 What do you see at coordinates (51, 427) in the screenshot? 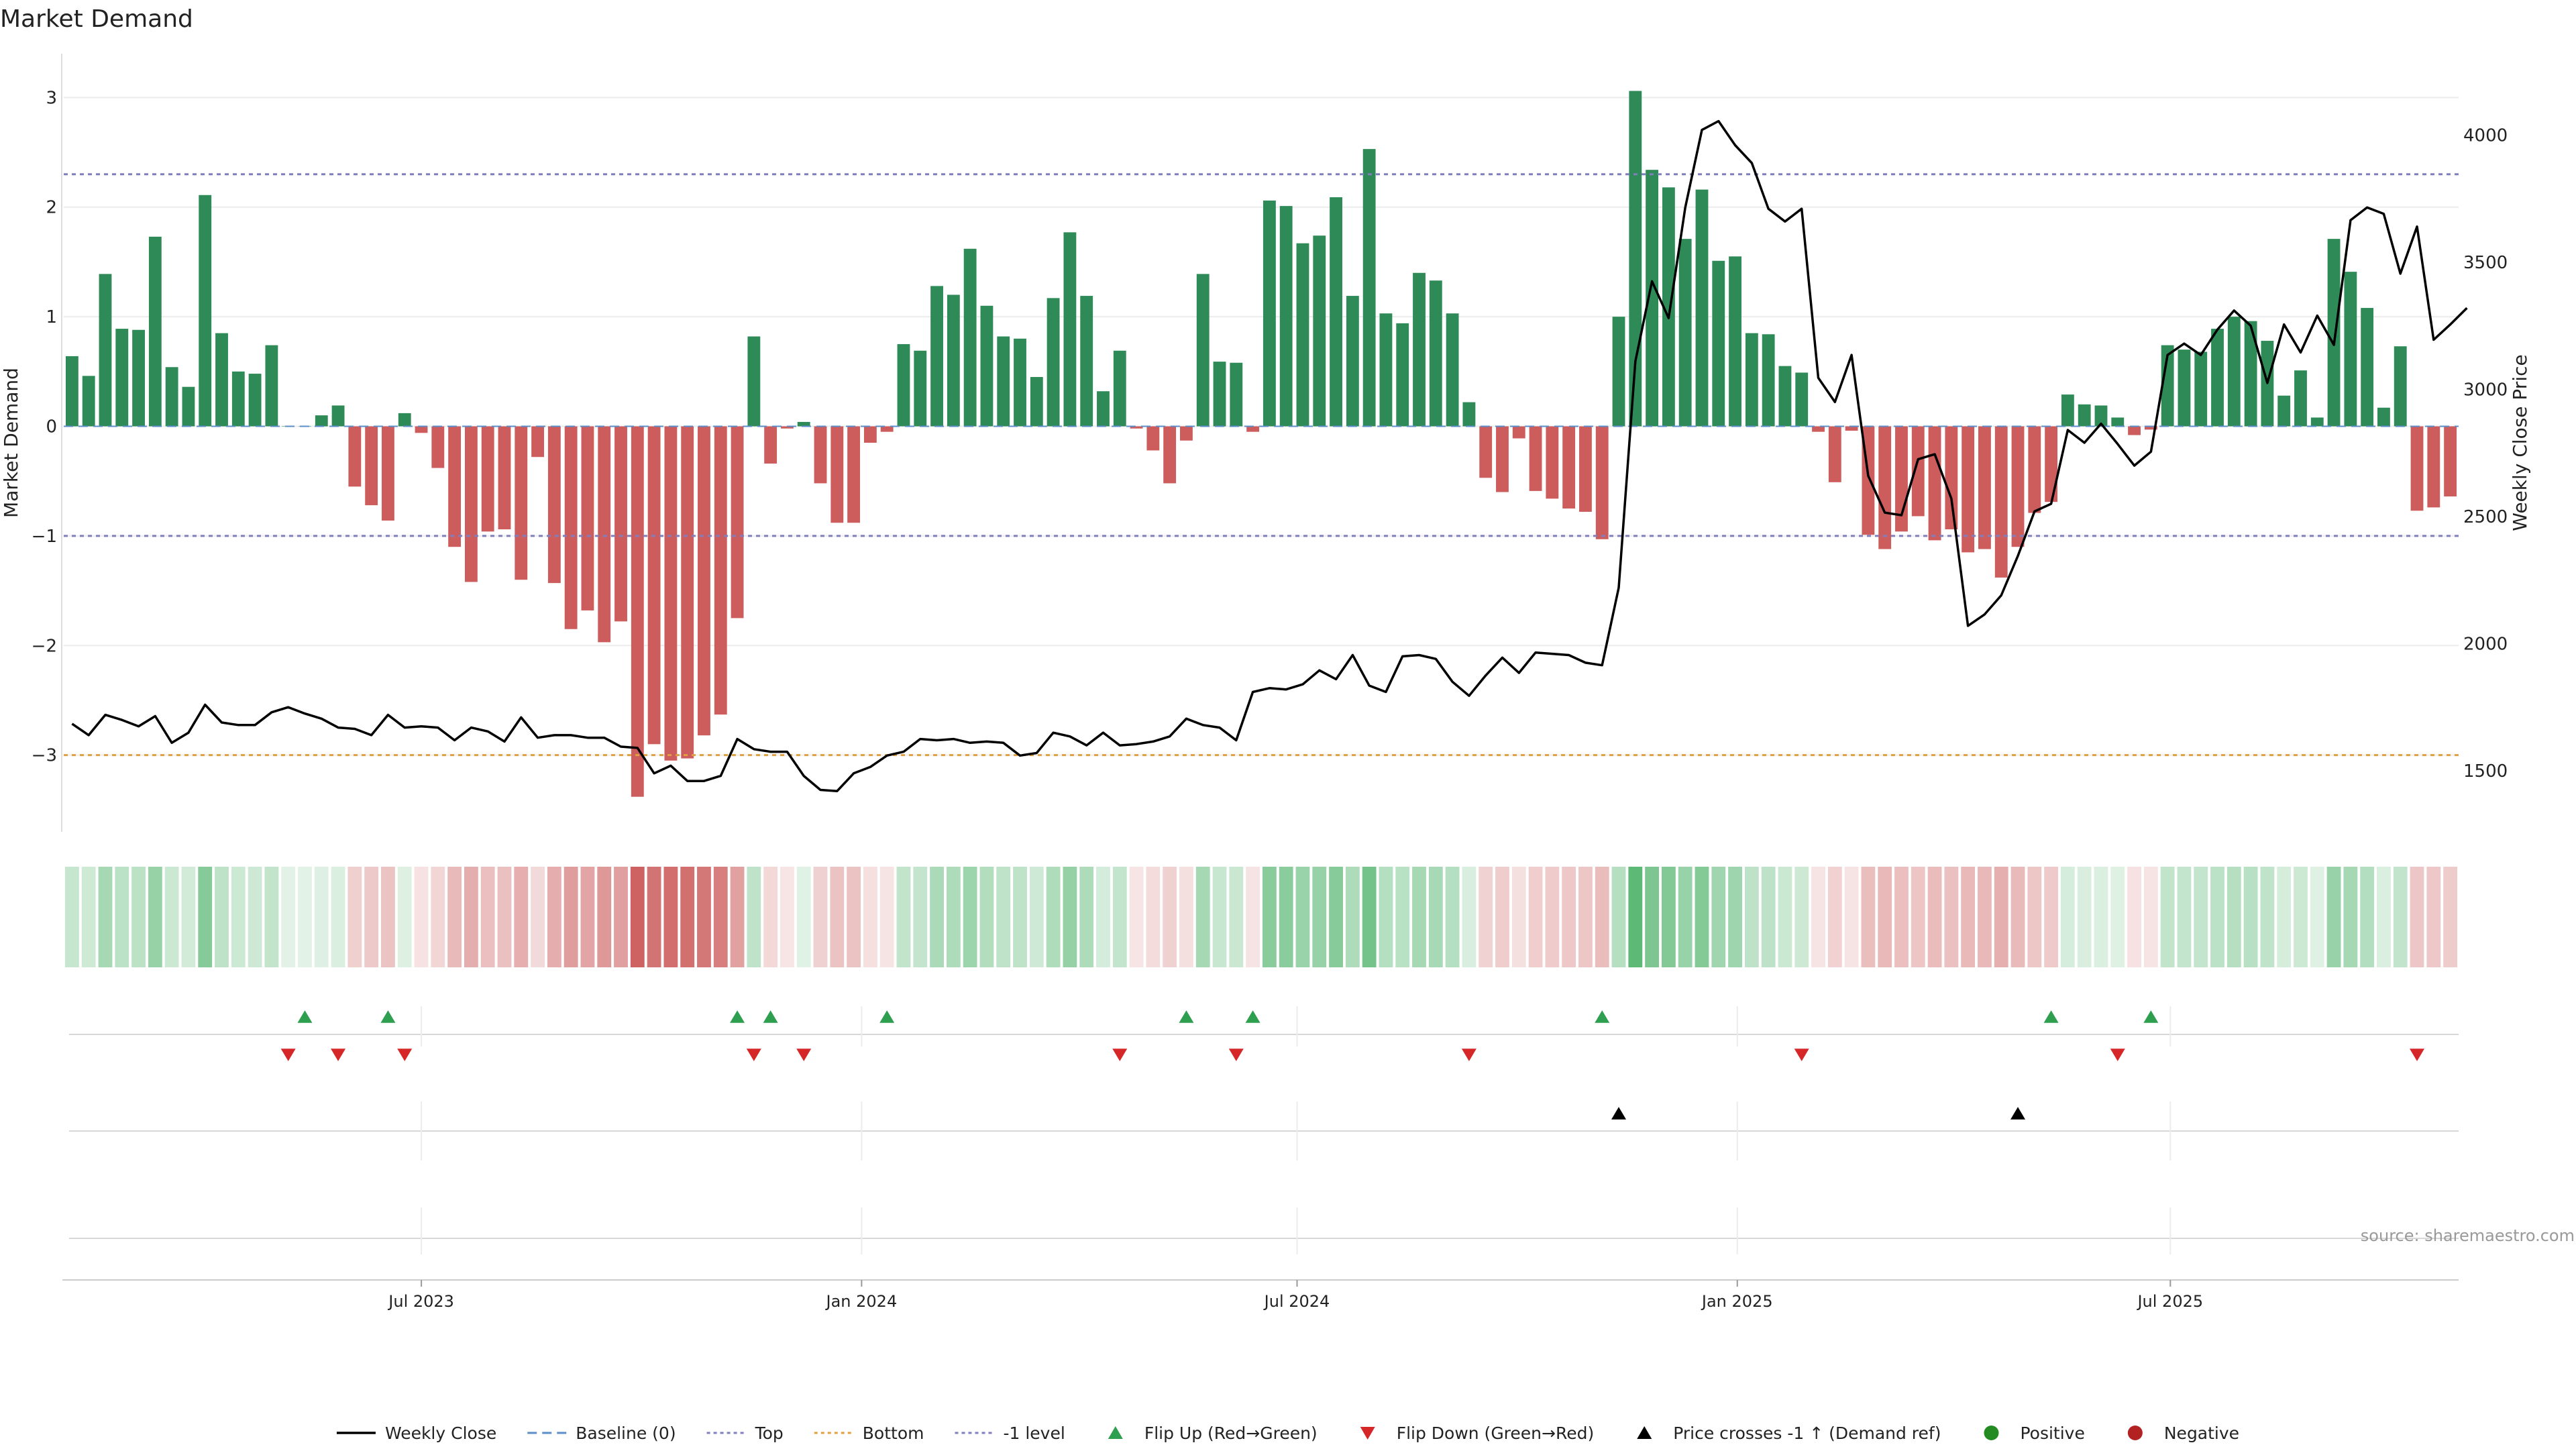
I see `y-tick-label: 0` at bounding box center [51, 427].